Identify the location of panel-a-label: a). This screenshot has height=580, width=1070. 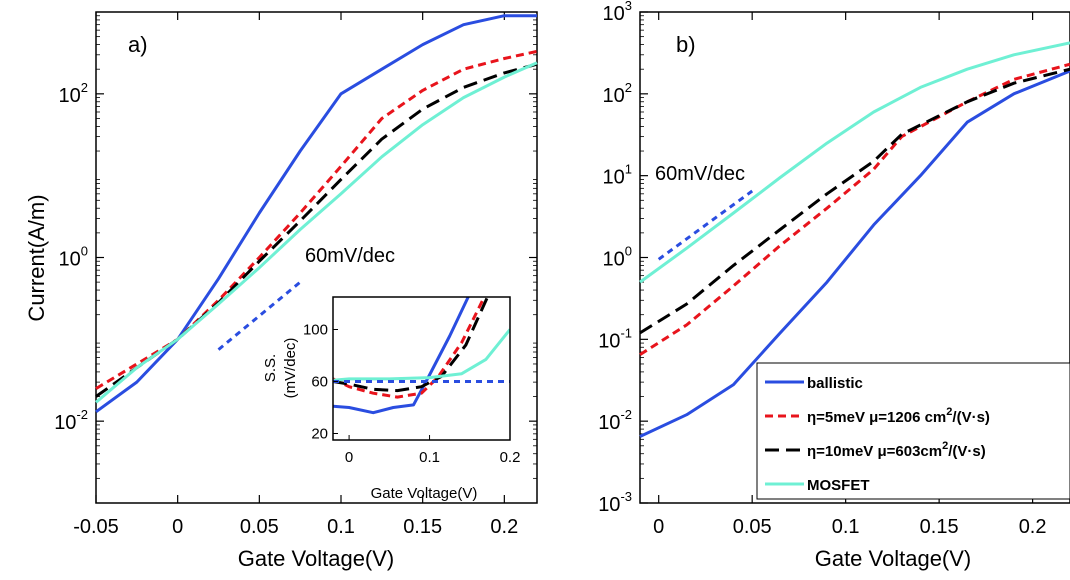
(138, 44).